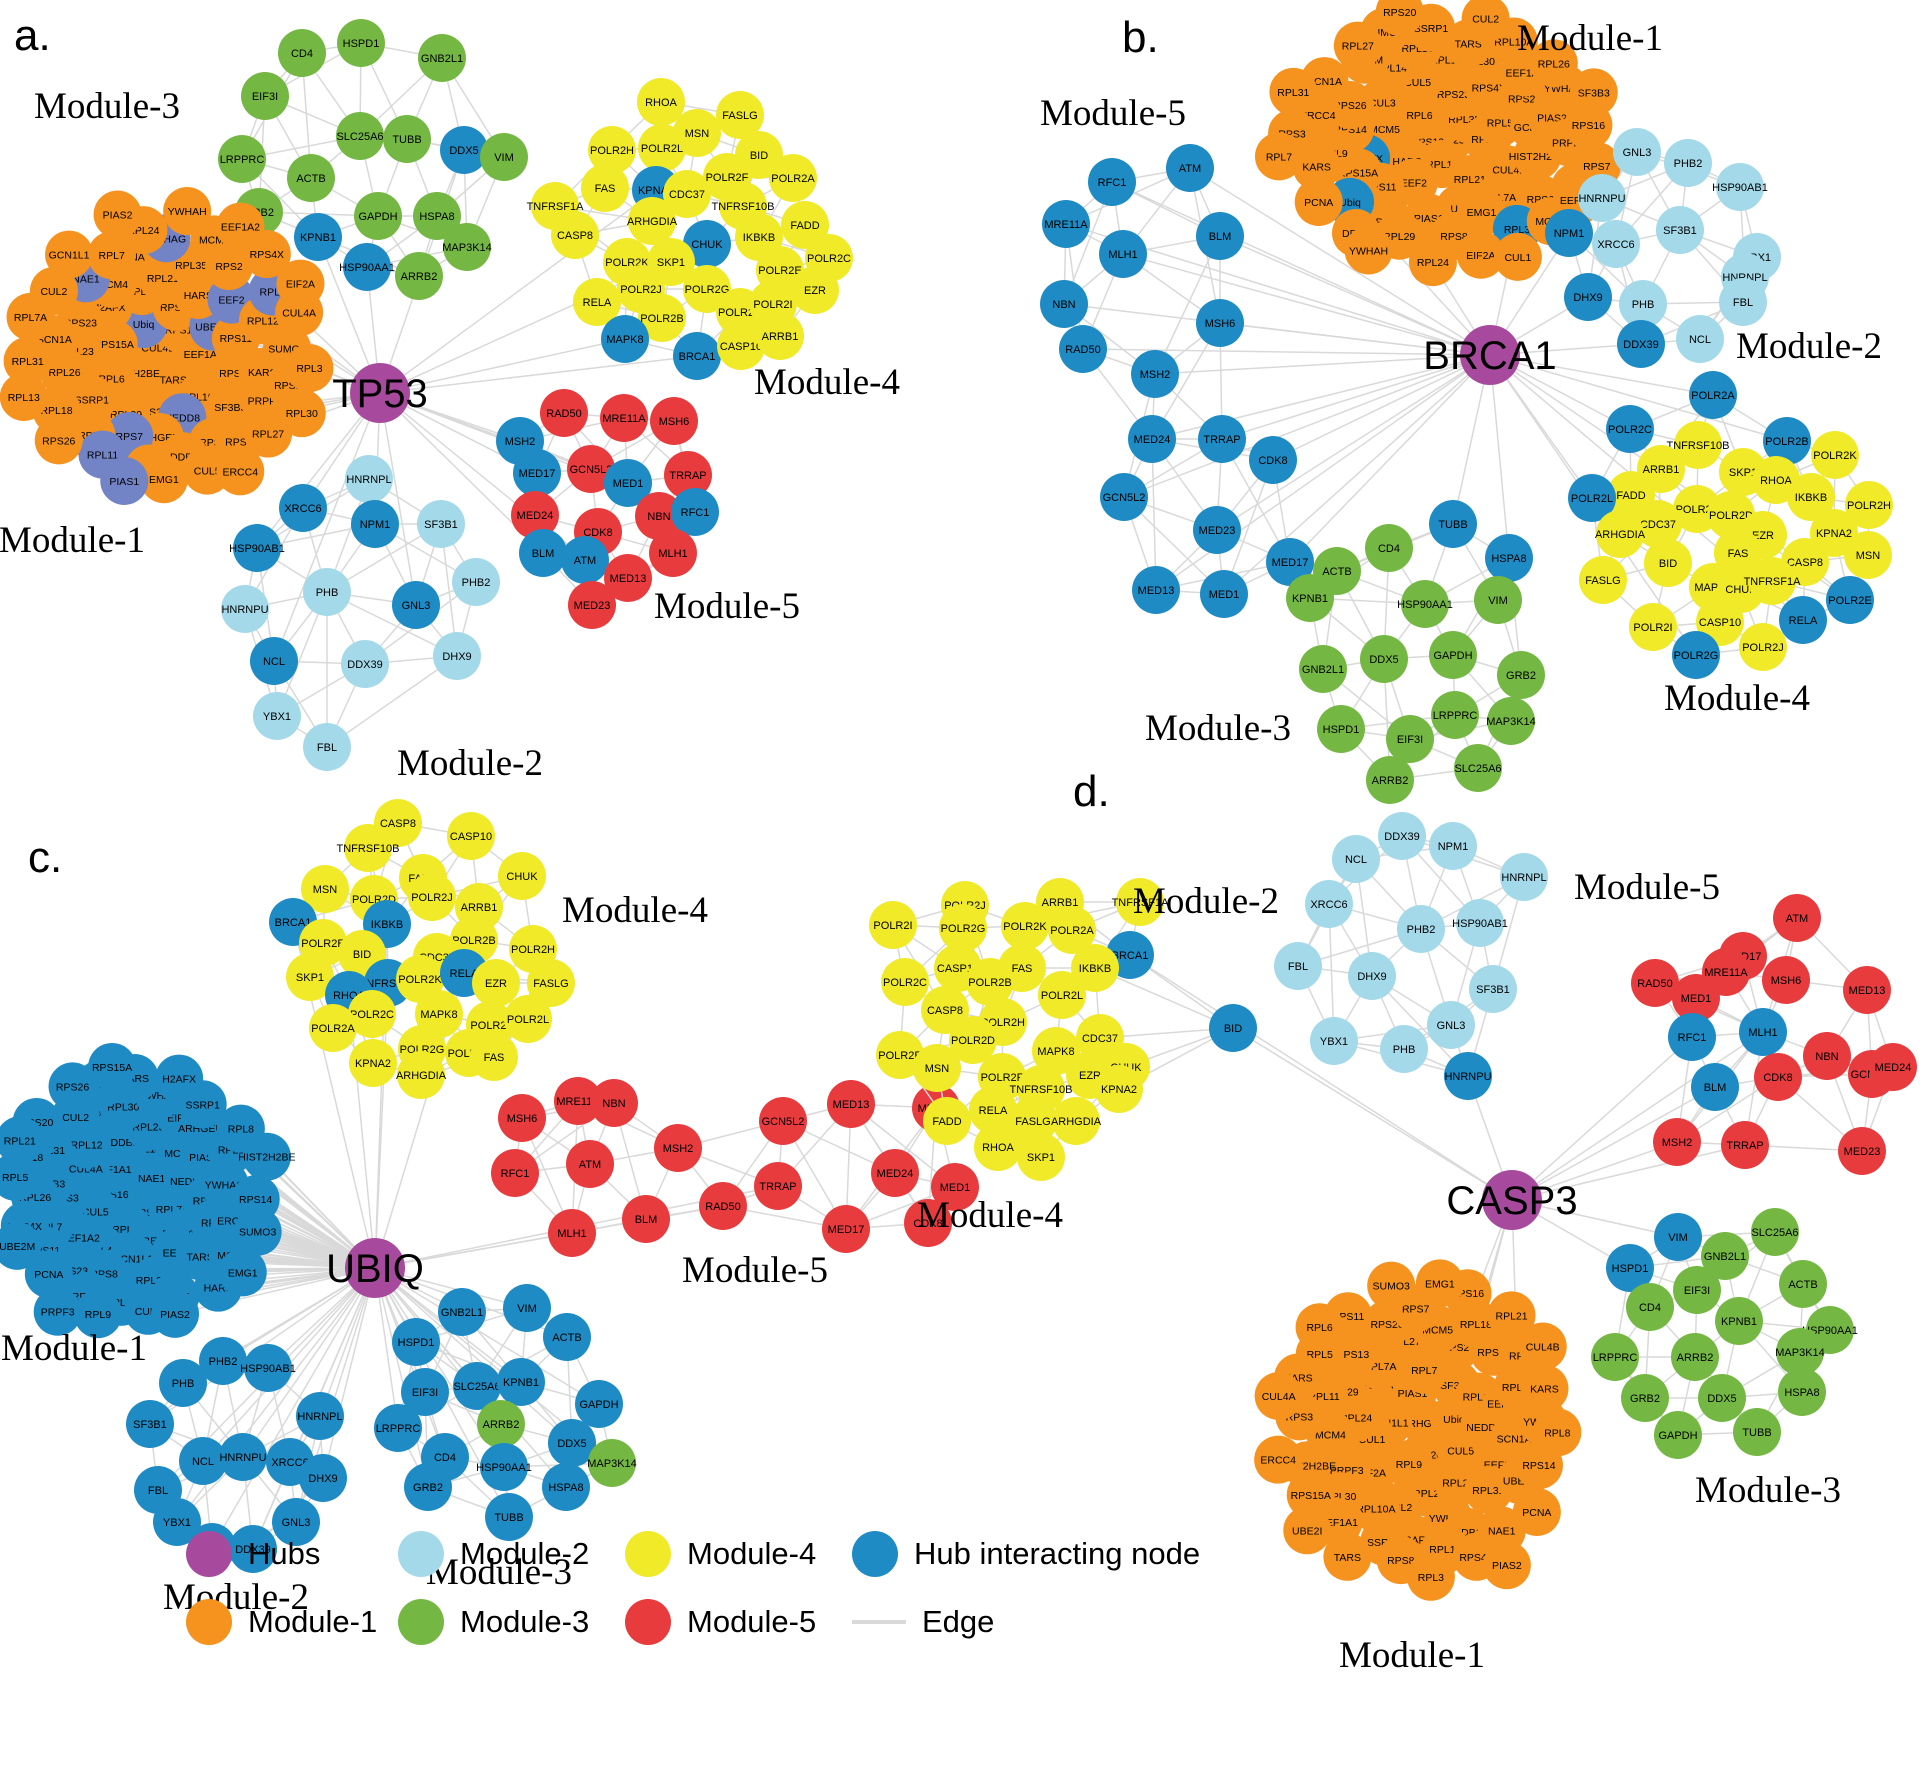  I want to click on node-RPS20, so click(1399, 18).